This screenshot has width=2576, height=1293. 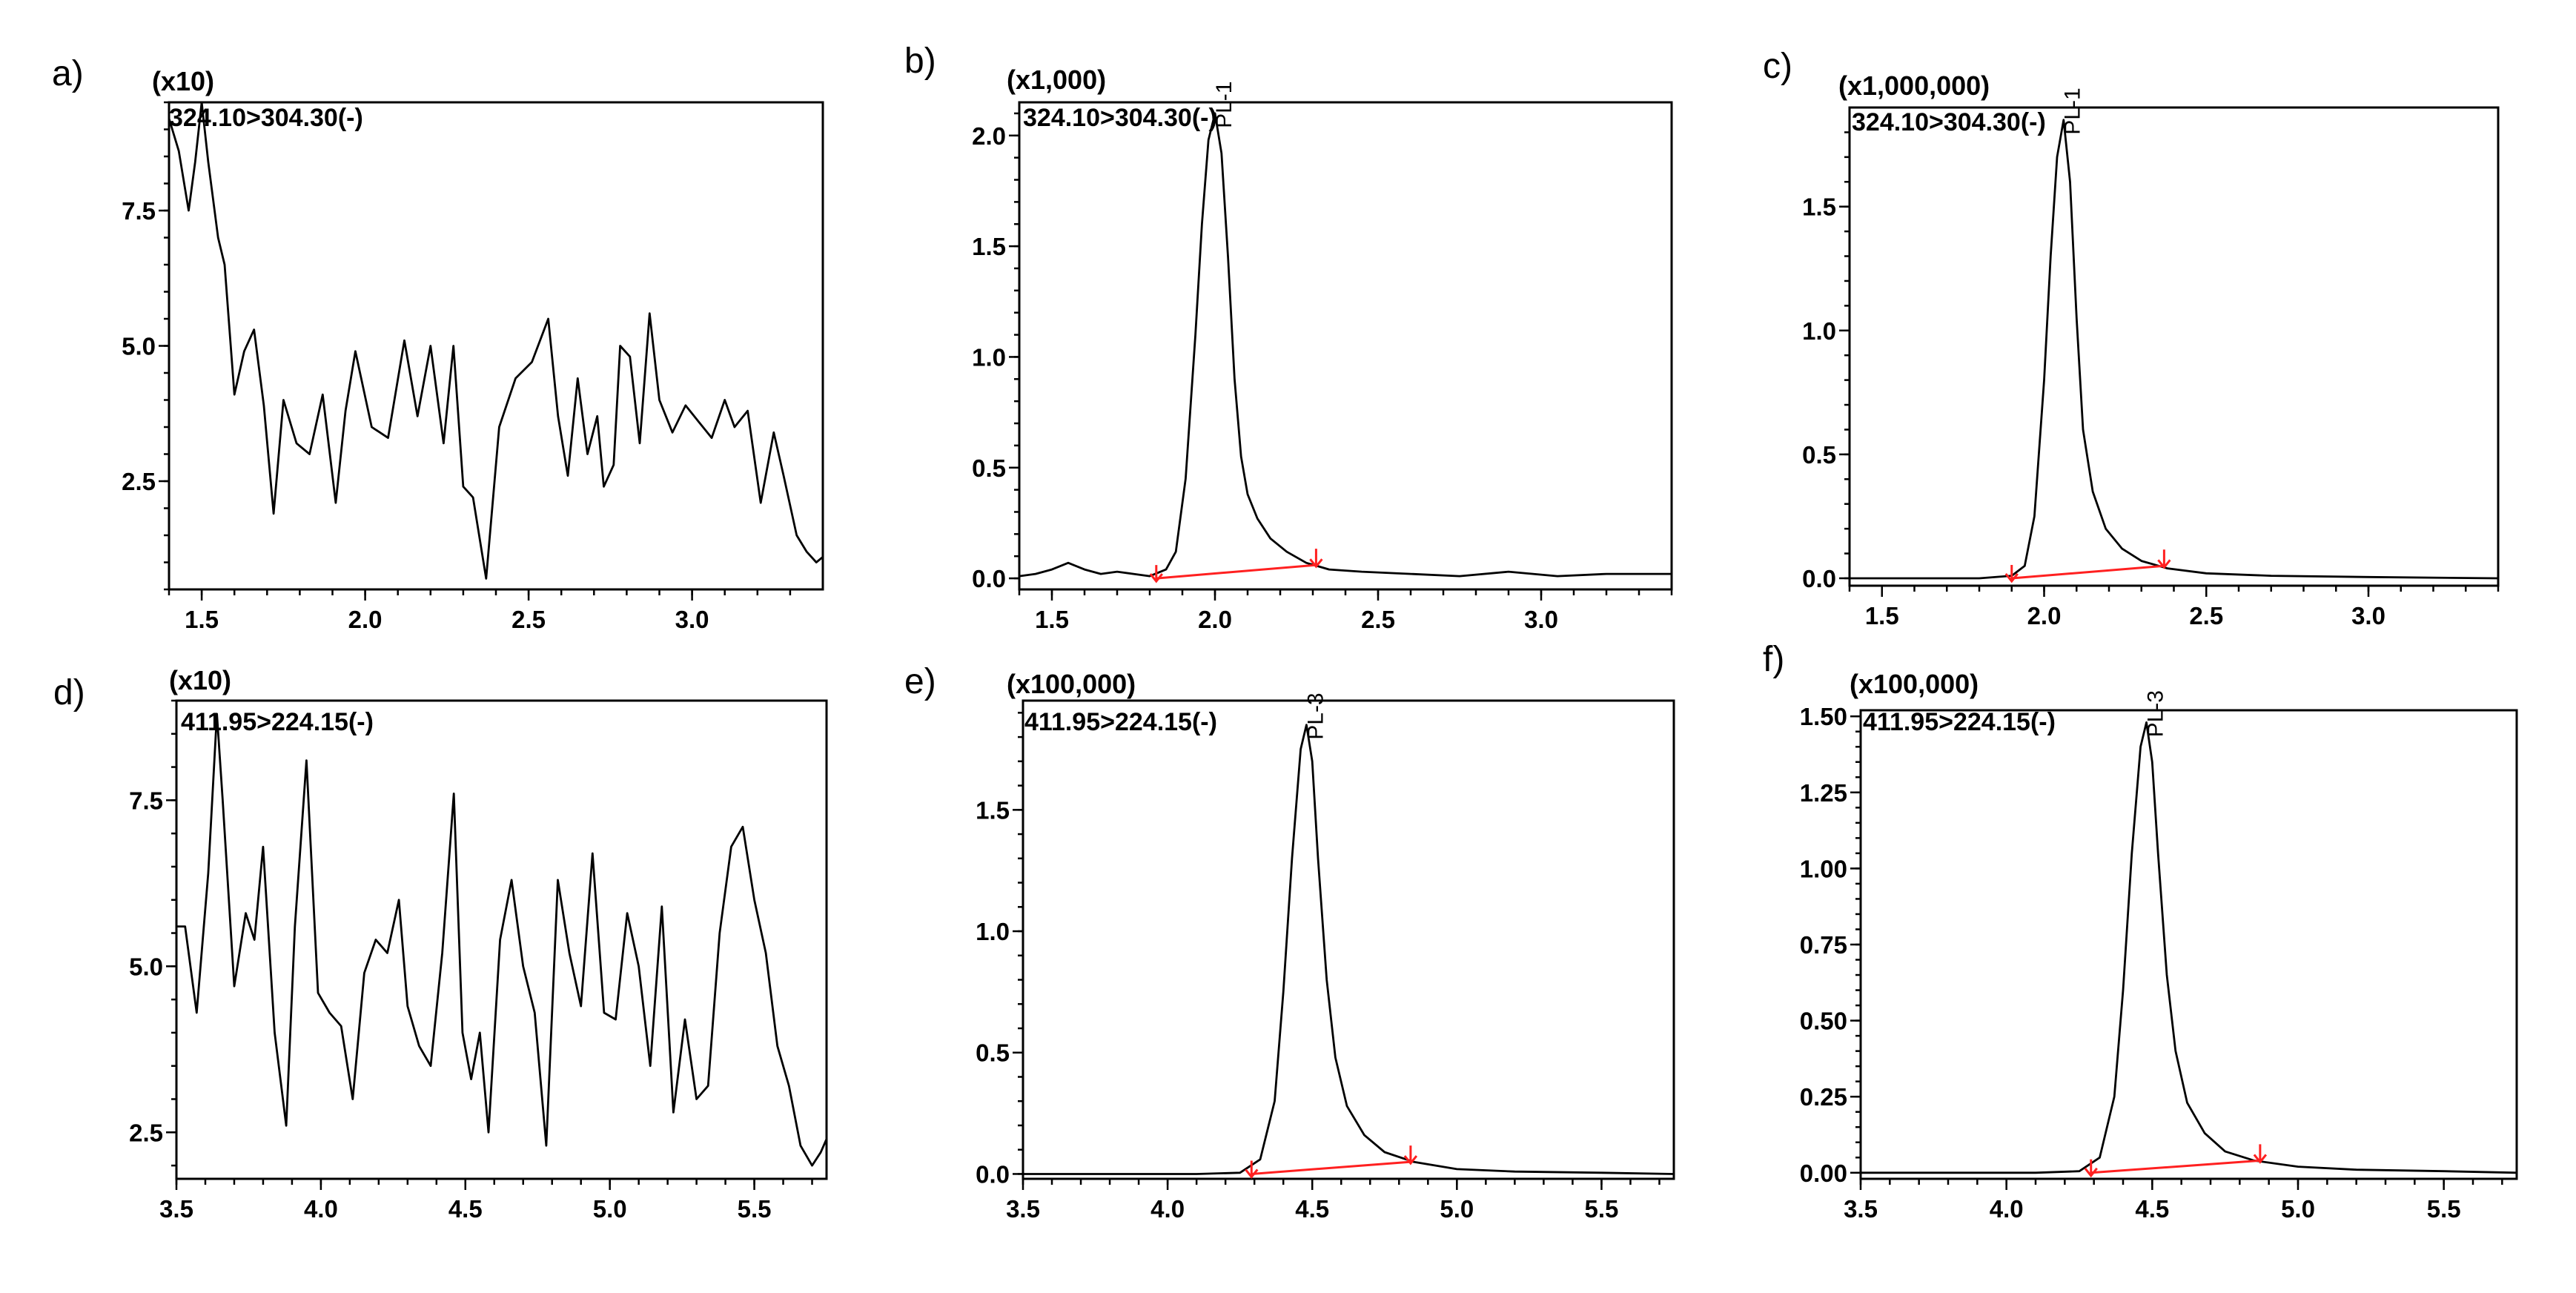 What do you see at coordinates (1823, 869) in the screenshot?
I see `y-tick-label: 1.00` at bounding box center [1823, 869].